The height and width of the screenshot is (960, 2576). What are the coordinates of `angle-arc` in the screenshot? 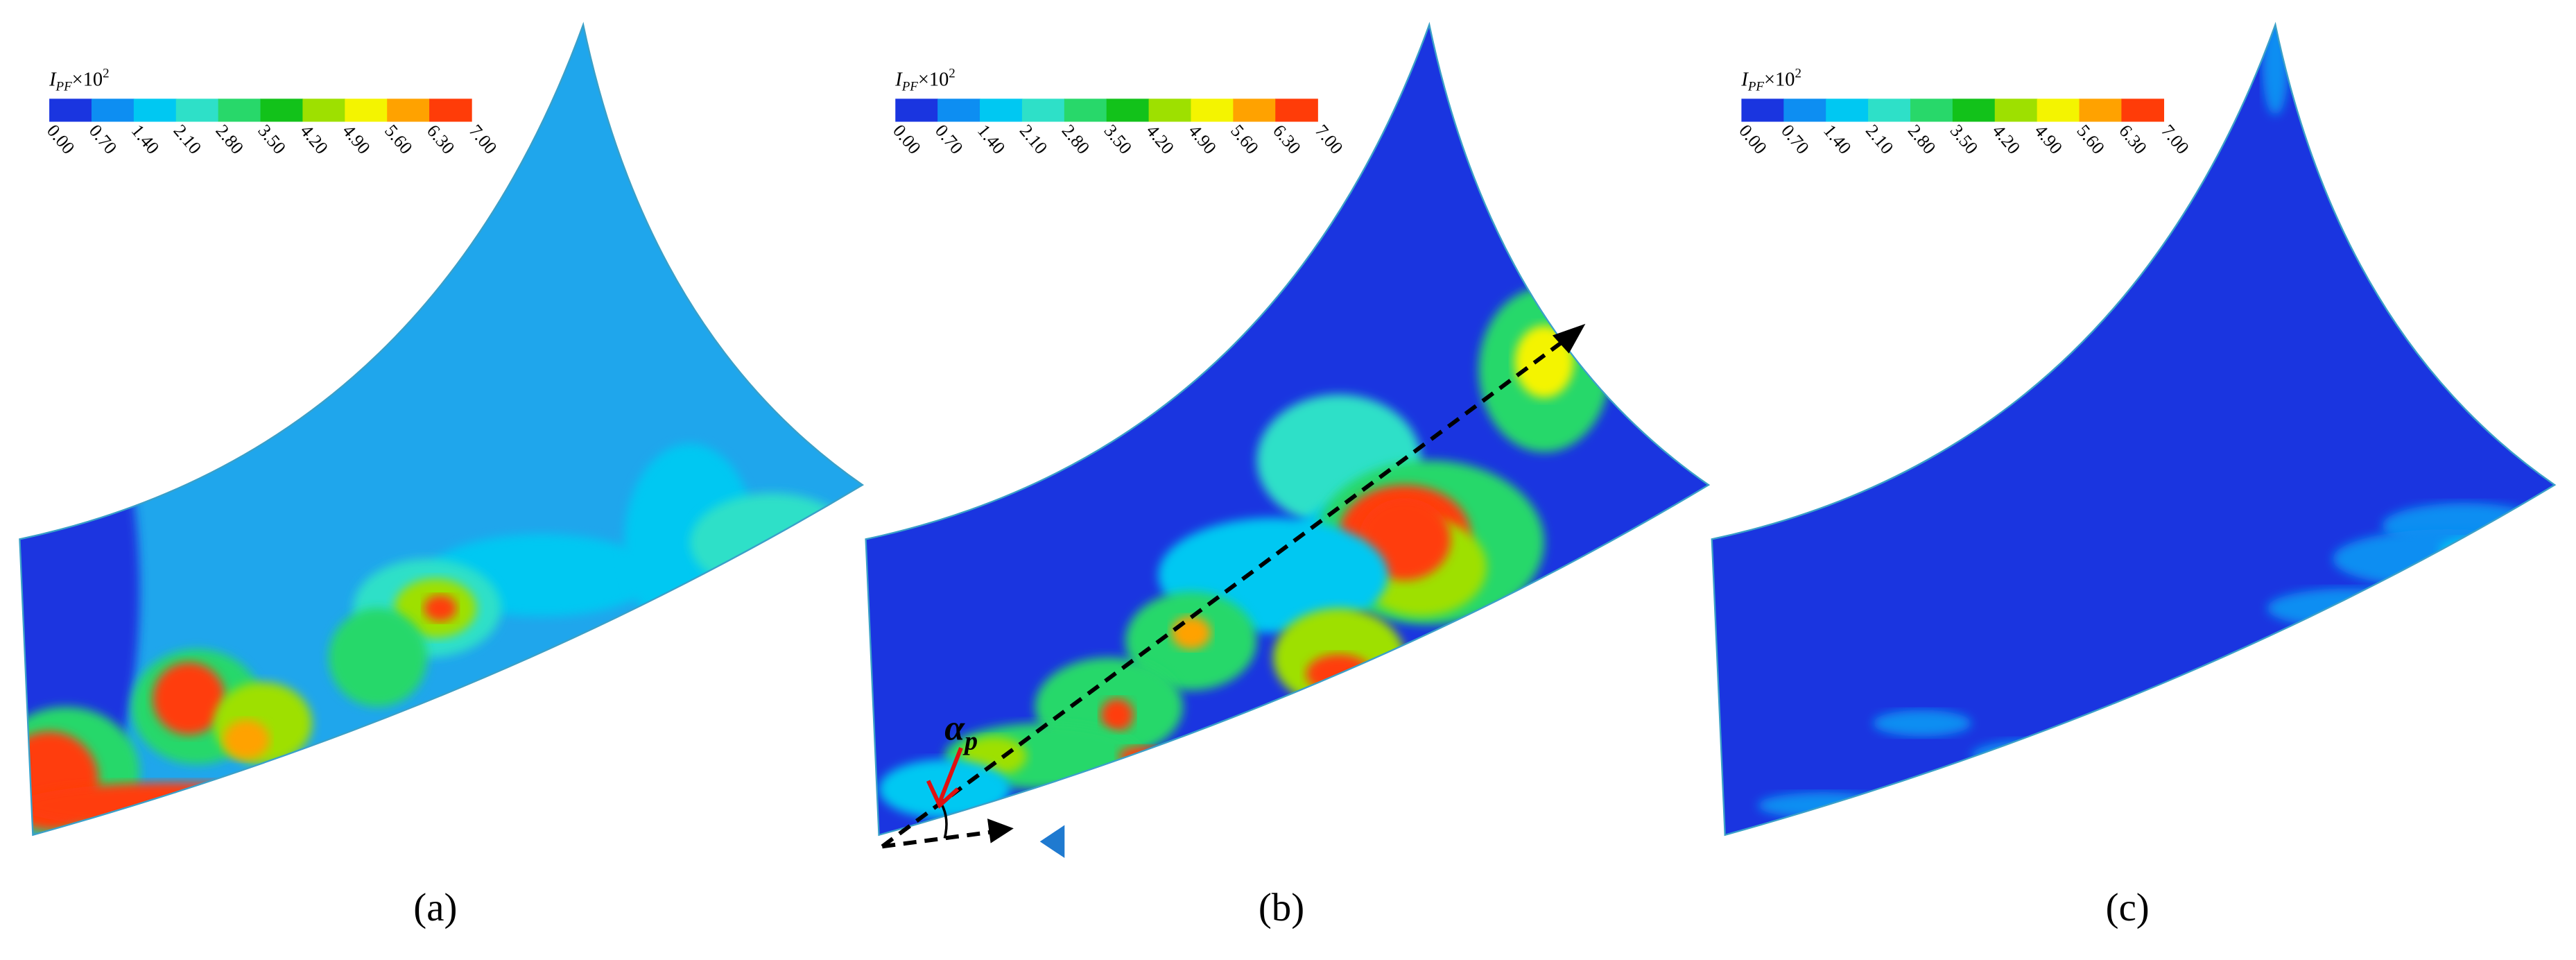 It's located at (944, 821).